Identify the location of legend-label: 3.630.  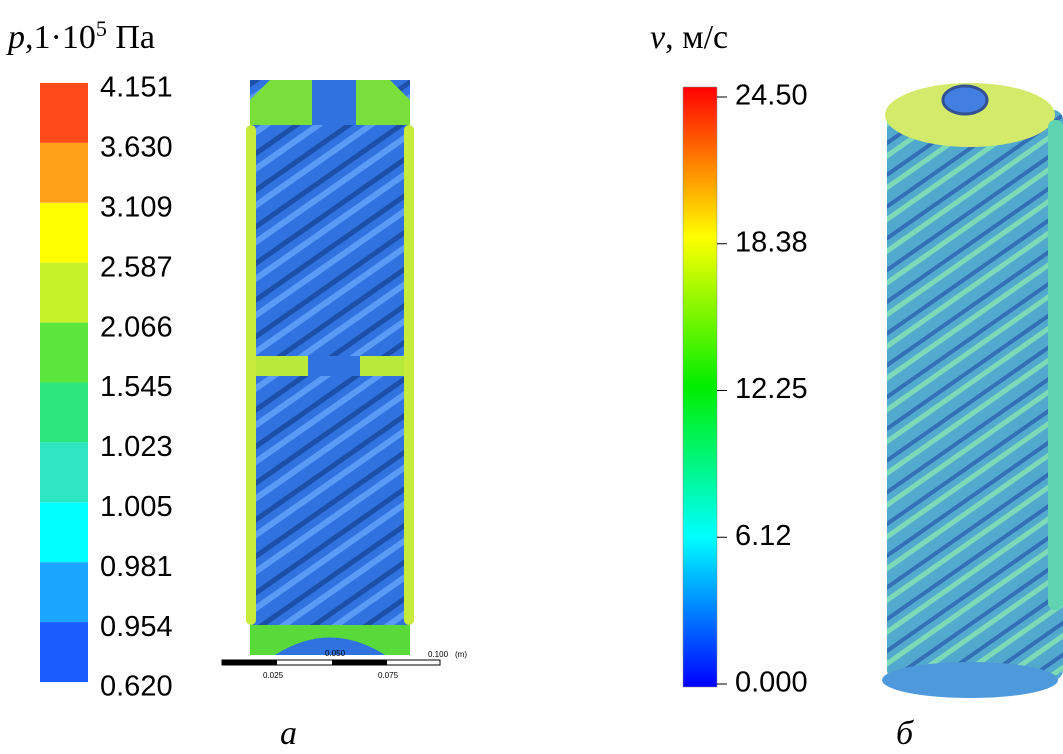
(136, 148).